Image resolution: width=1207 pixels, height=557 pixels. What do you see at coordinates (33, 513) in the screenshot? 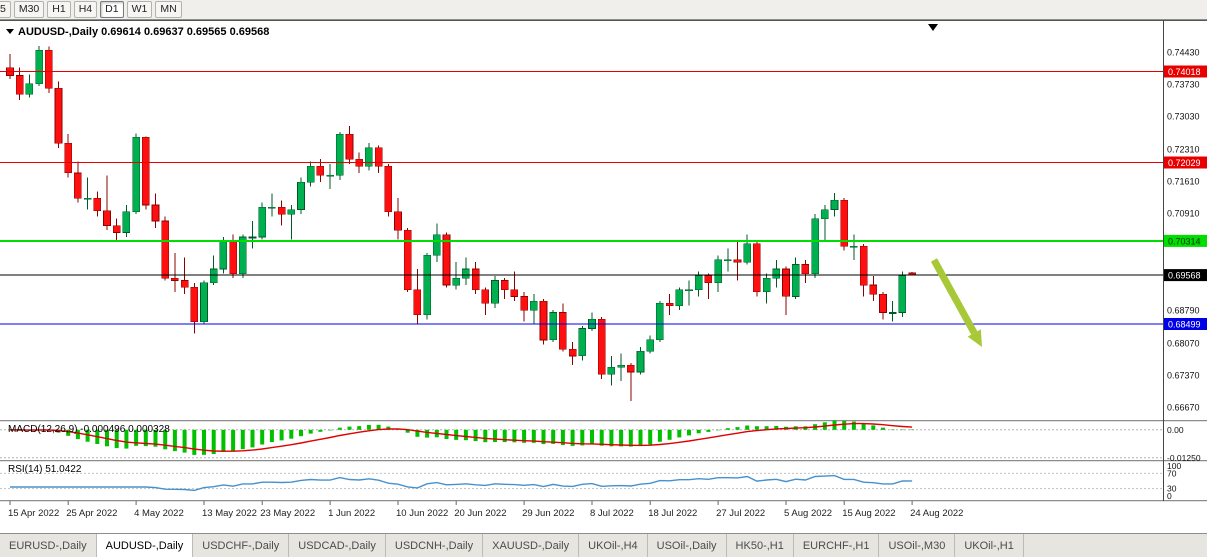
I see `date-axis-label: 15 Apr 2022` at bounding box center [33, 513].